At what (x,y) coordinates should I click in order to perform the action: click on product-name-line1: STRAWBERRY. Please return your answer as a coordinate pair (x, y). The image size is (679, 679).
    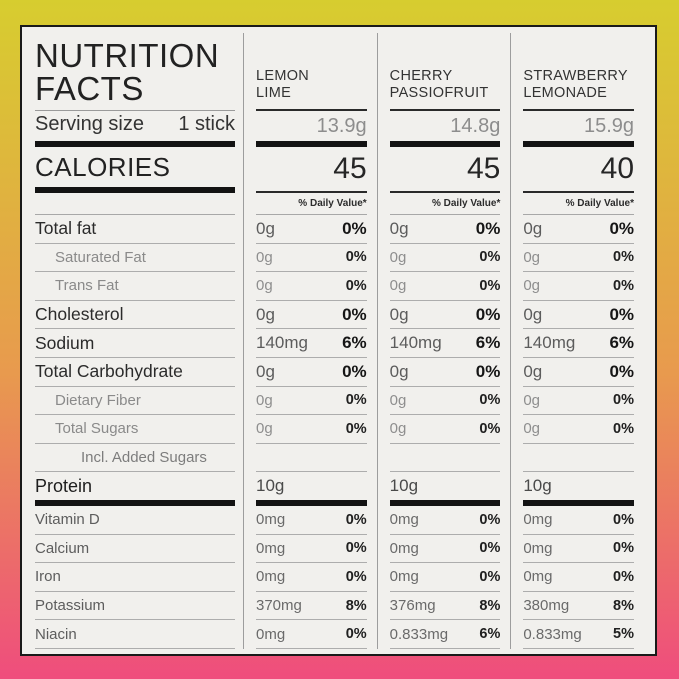
    Looking at the image, I should click on (575, 75).